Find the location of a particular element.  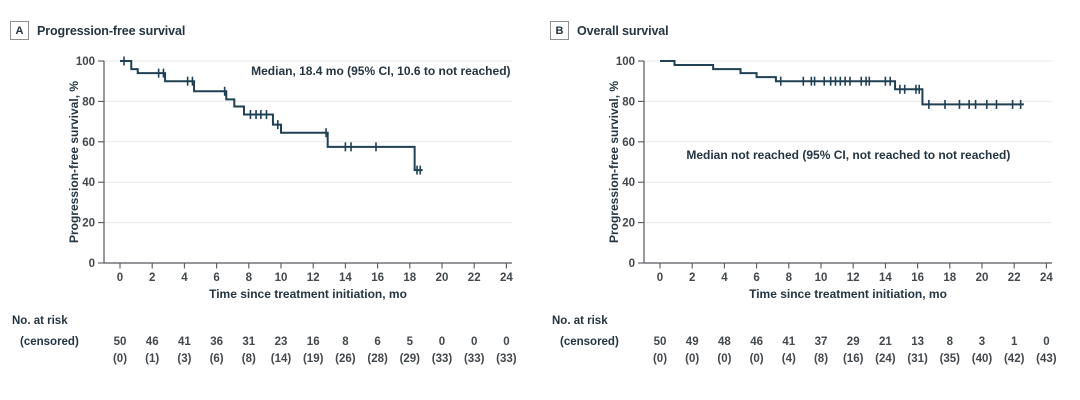

x-tick-label: 22 is located at coordinates (1014, 278).